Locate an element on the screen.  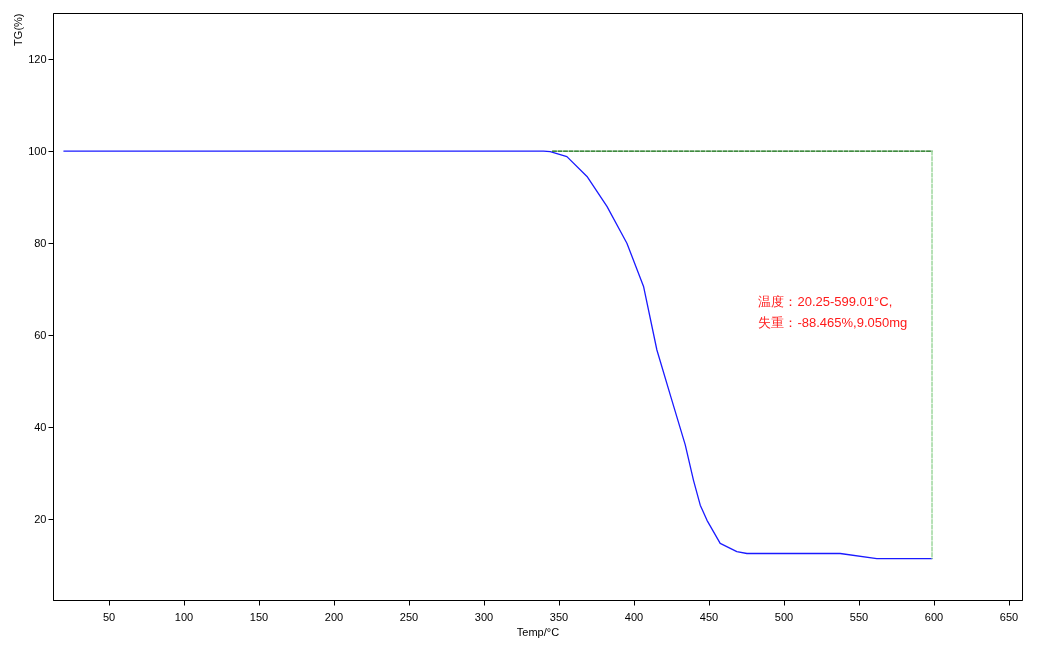
x-tick-label: 300 is located at coordinates (484, 616).